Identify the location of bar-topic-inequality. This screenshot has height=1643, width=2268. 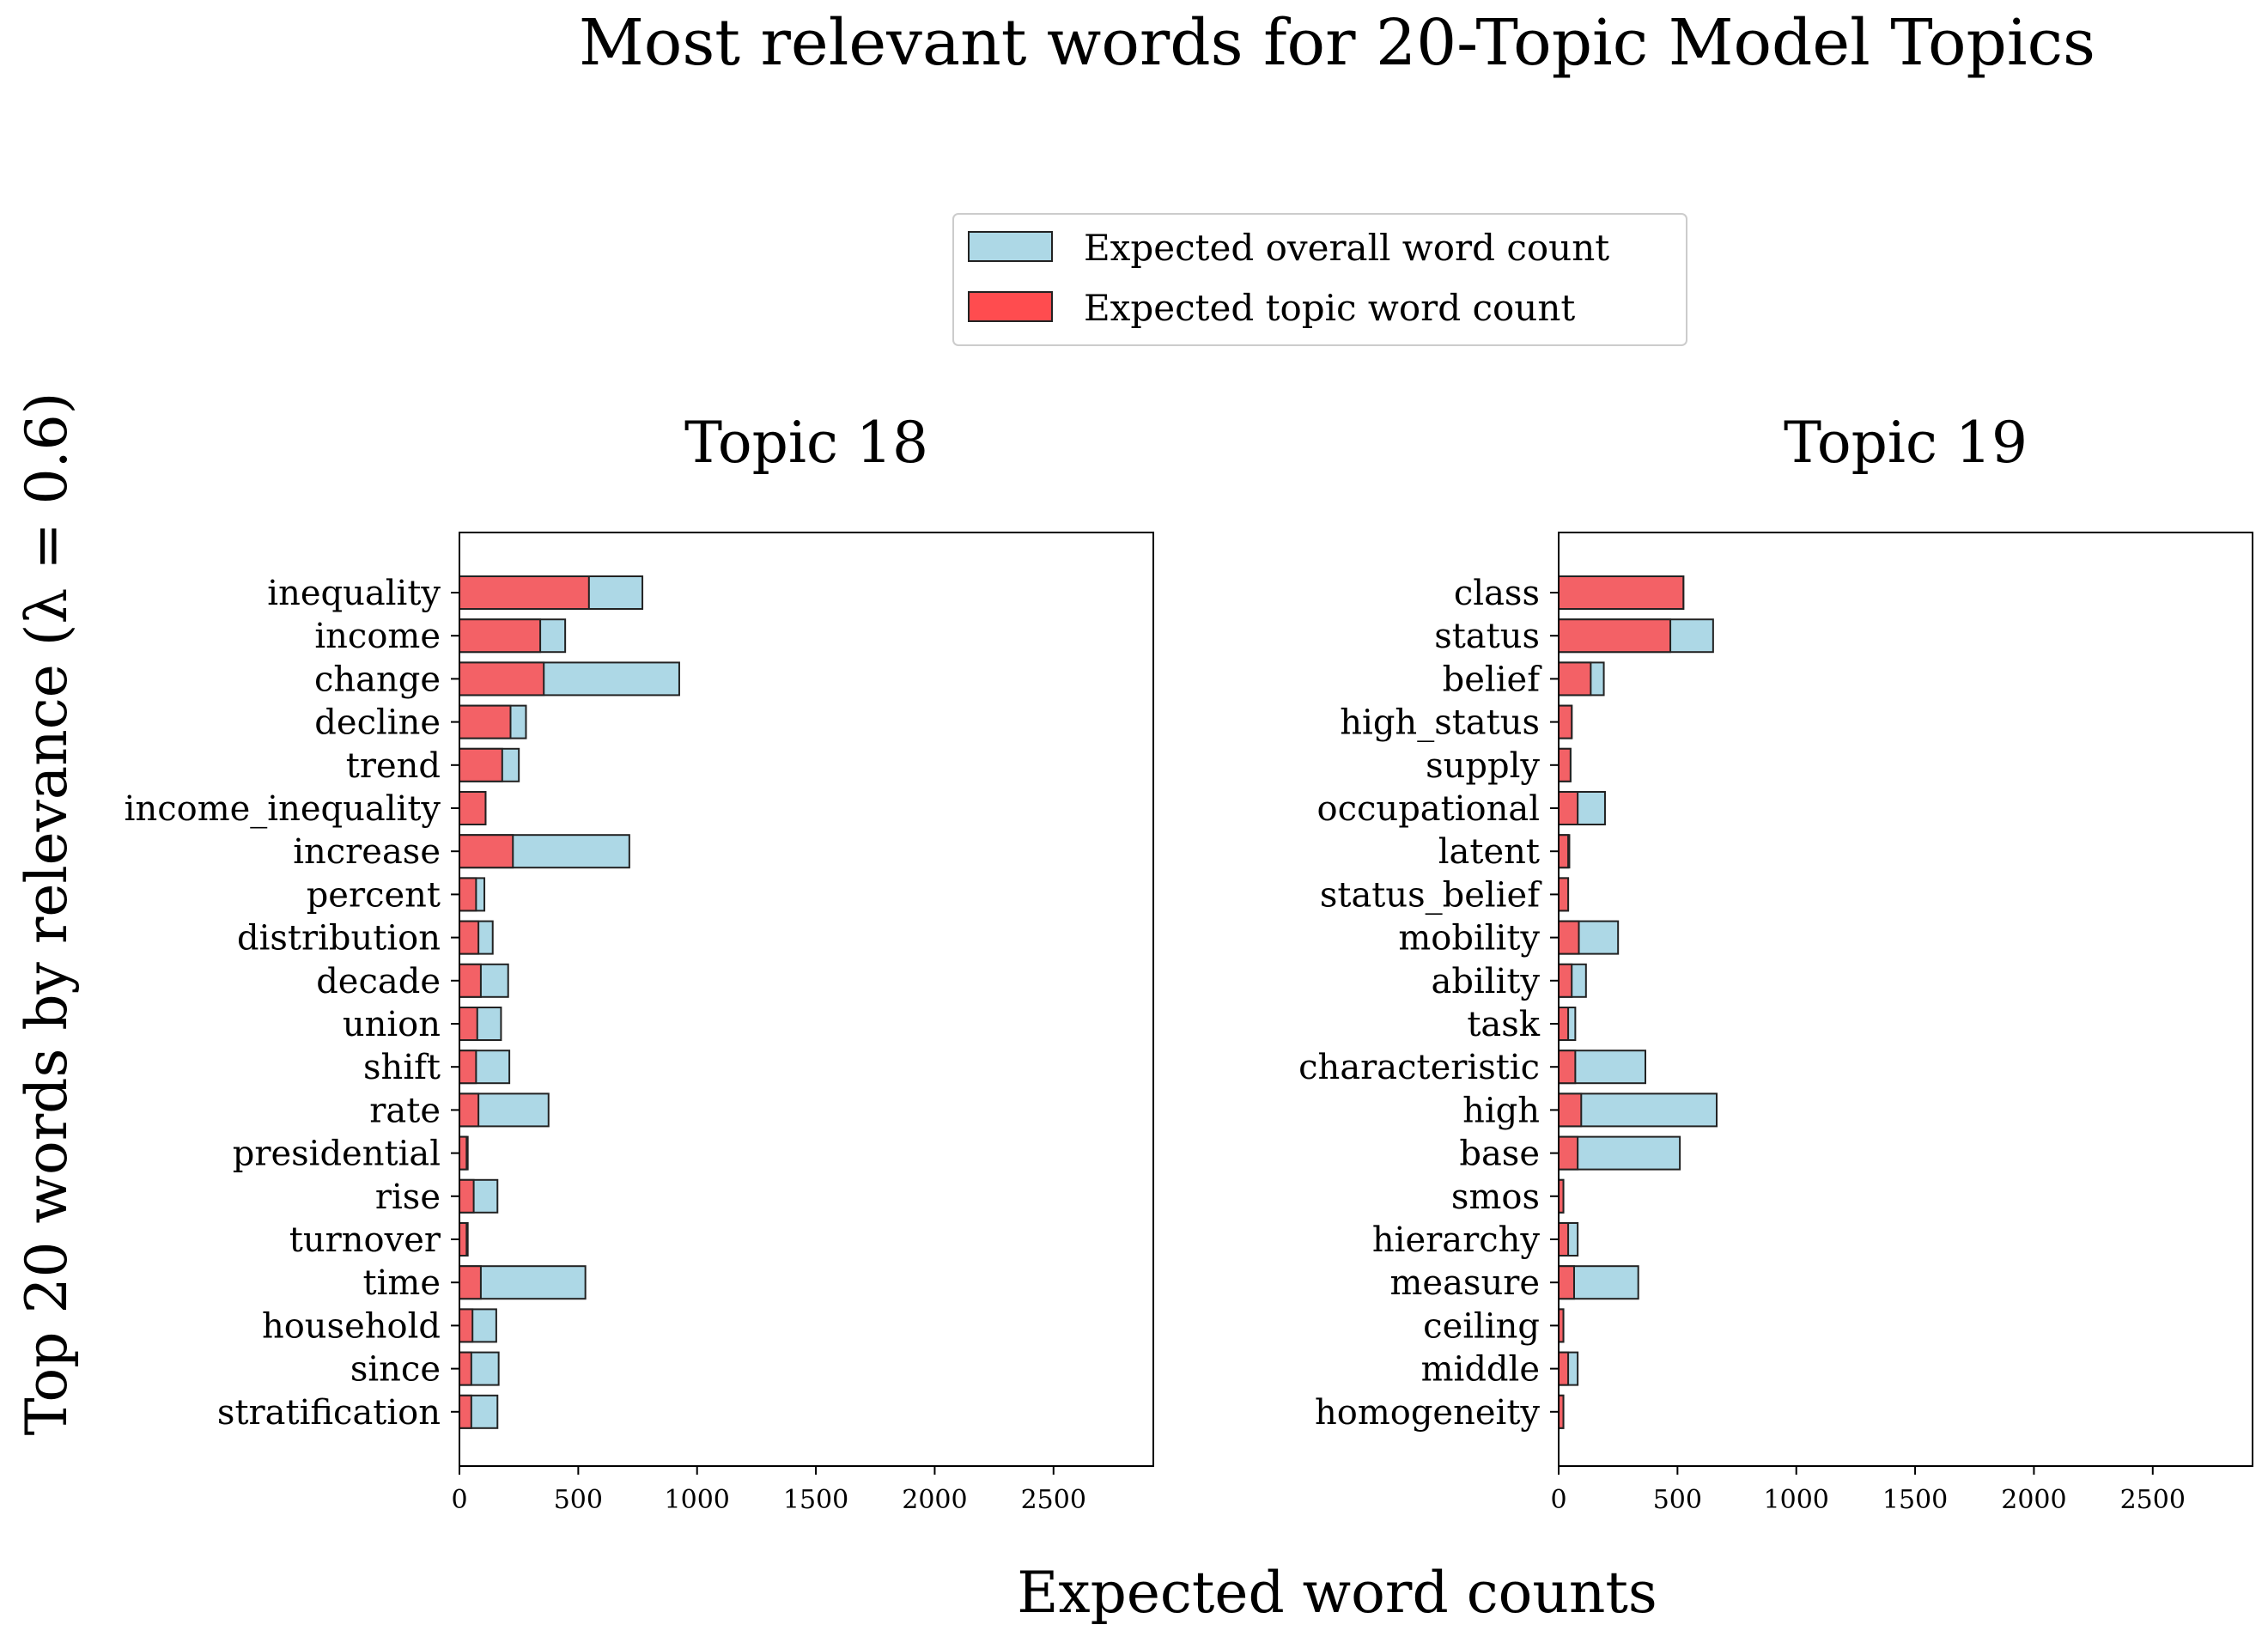
(524, 592).